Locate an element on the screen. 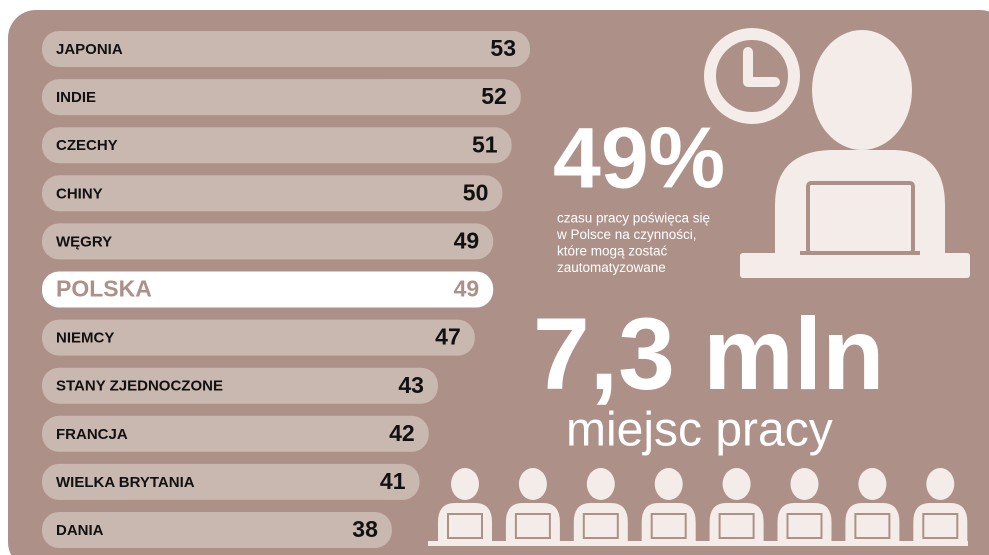 This screenshot has height=555, width=989. share-text-line: czasu pracy poświęca się is located at coordinates (633, 218).